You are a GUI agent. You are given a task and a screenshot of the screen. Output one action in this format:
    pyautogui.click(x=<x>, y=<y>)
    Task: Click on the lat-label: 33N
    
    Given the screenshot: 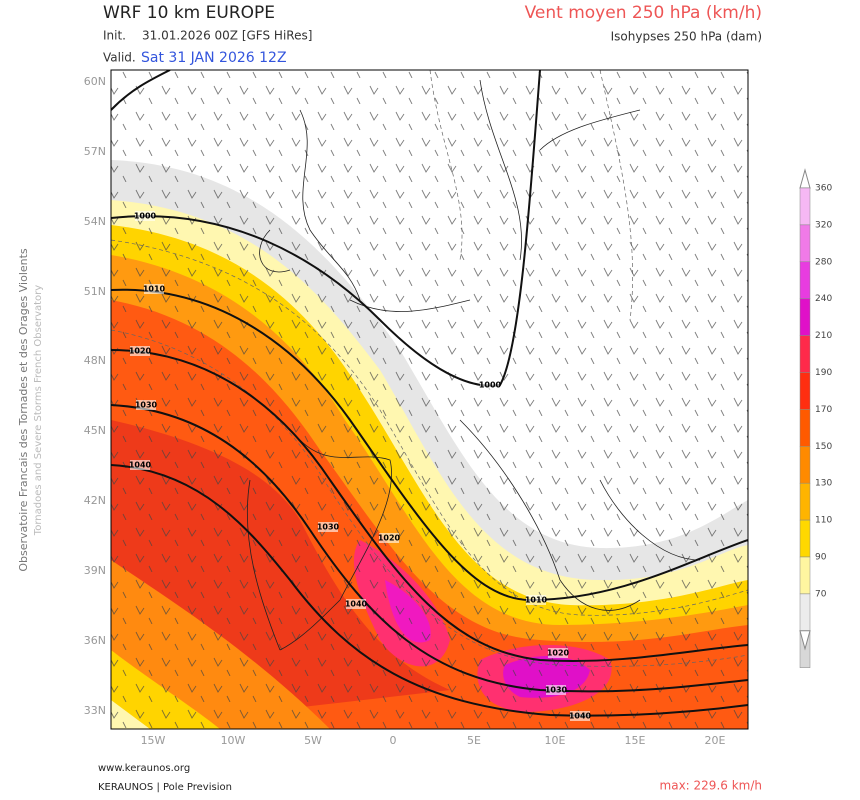 What is the action you would take?
    pyautogui.click(x=95, y=710)
    